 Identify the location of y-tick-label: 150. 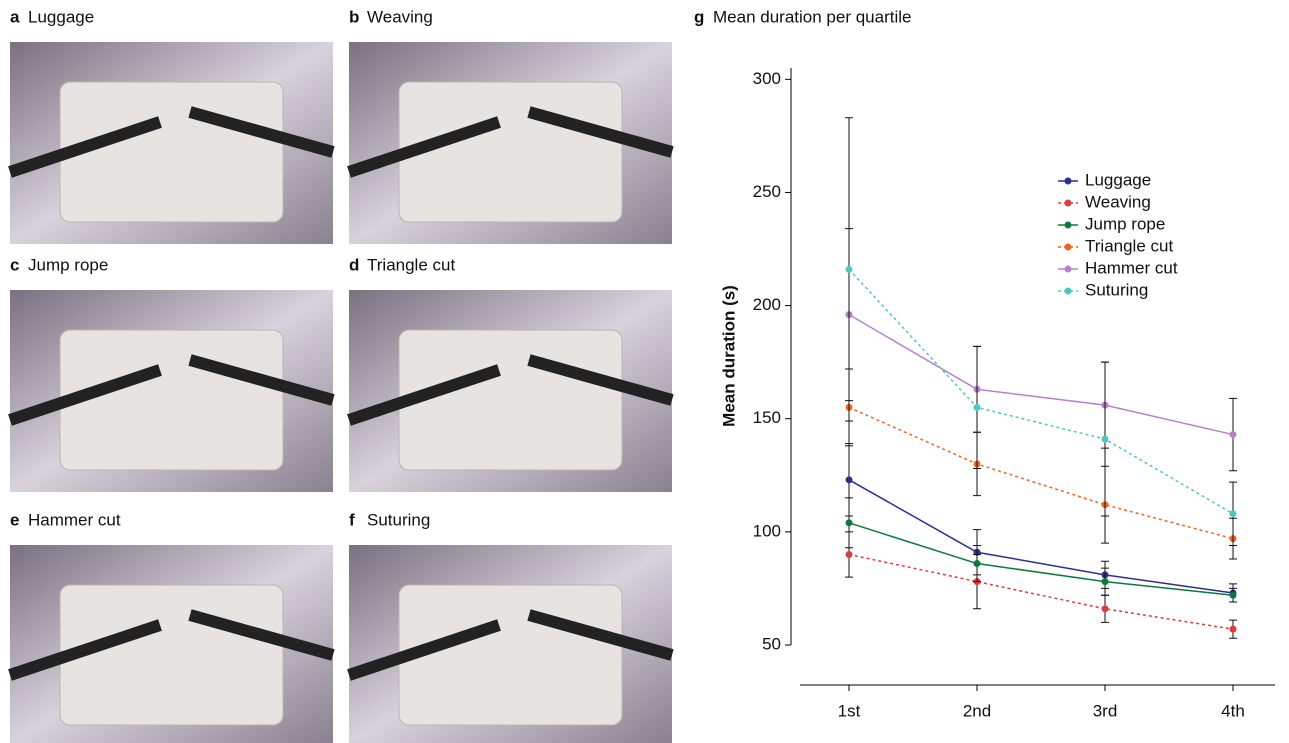
(767, 417).